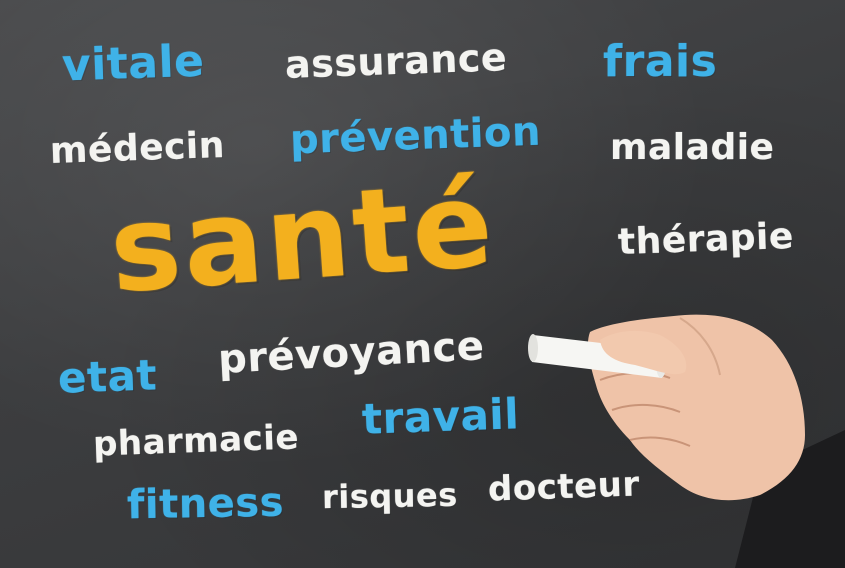  What do you see at coordinates (790, 499) in the screenshot?
I see `sleeve` at bounding box center [790, 499].